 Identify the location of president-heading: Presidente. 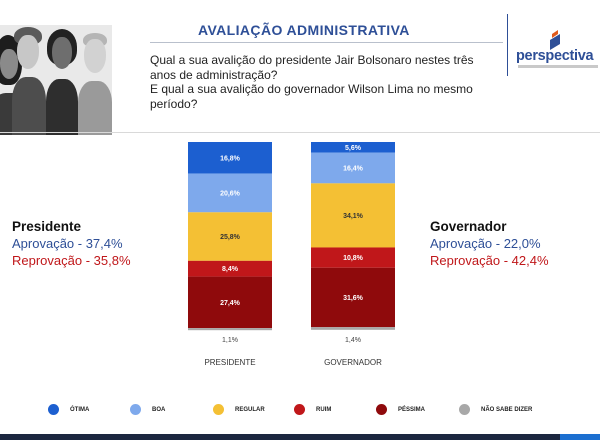
(47, 226).